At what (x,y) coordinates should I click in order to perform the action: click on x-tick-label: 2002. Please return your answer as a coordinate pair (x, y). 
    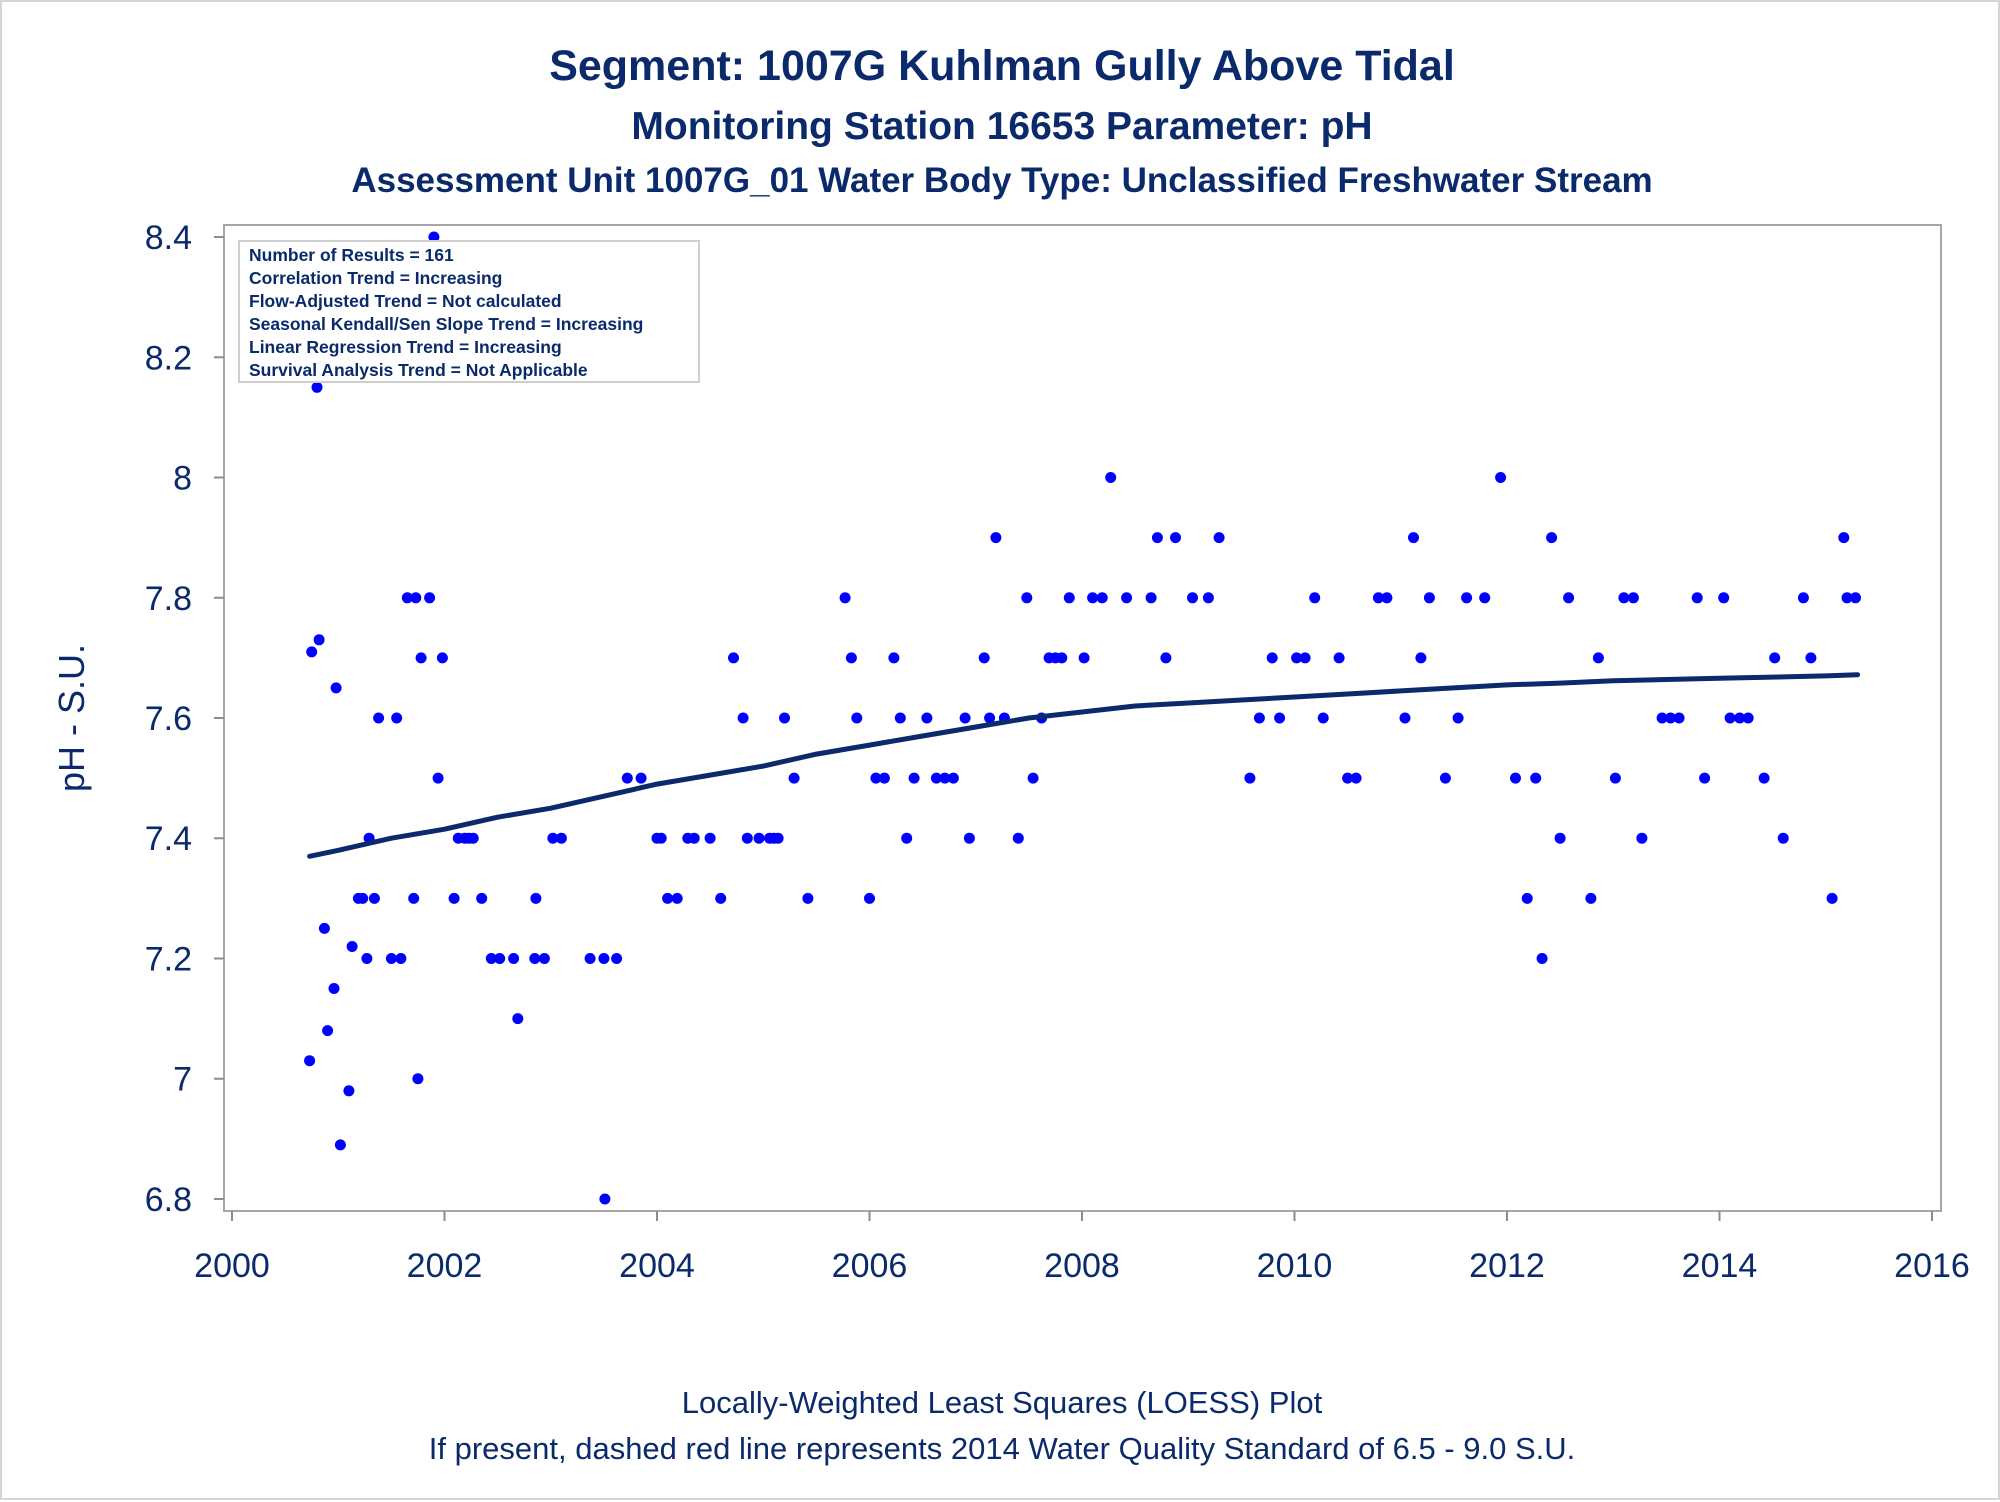
    Looking at the image, I should click on (445, 1266).